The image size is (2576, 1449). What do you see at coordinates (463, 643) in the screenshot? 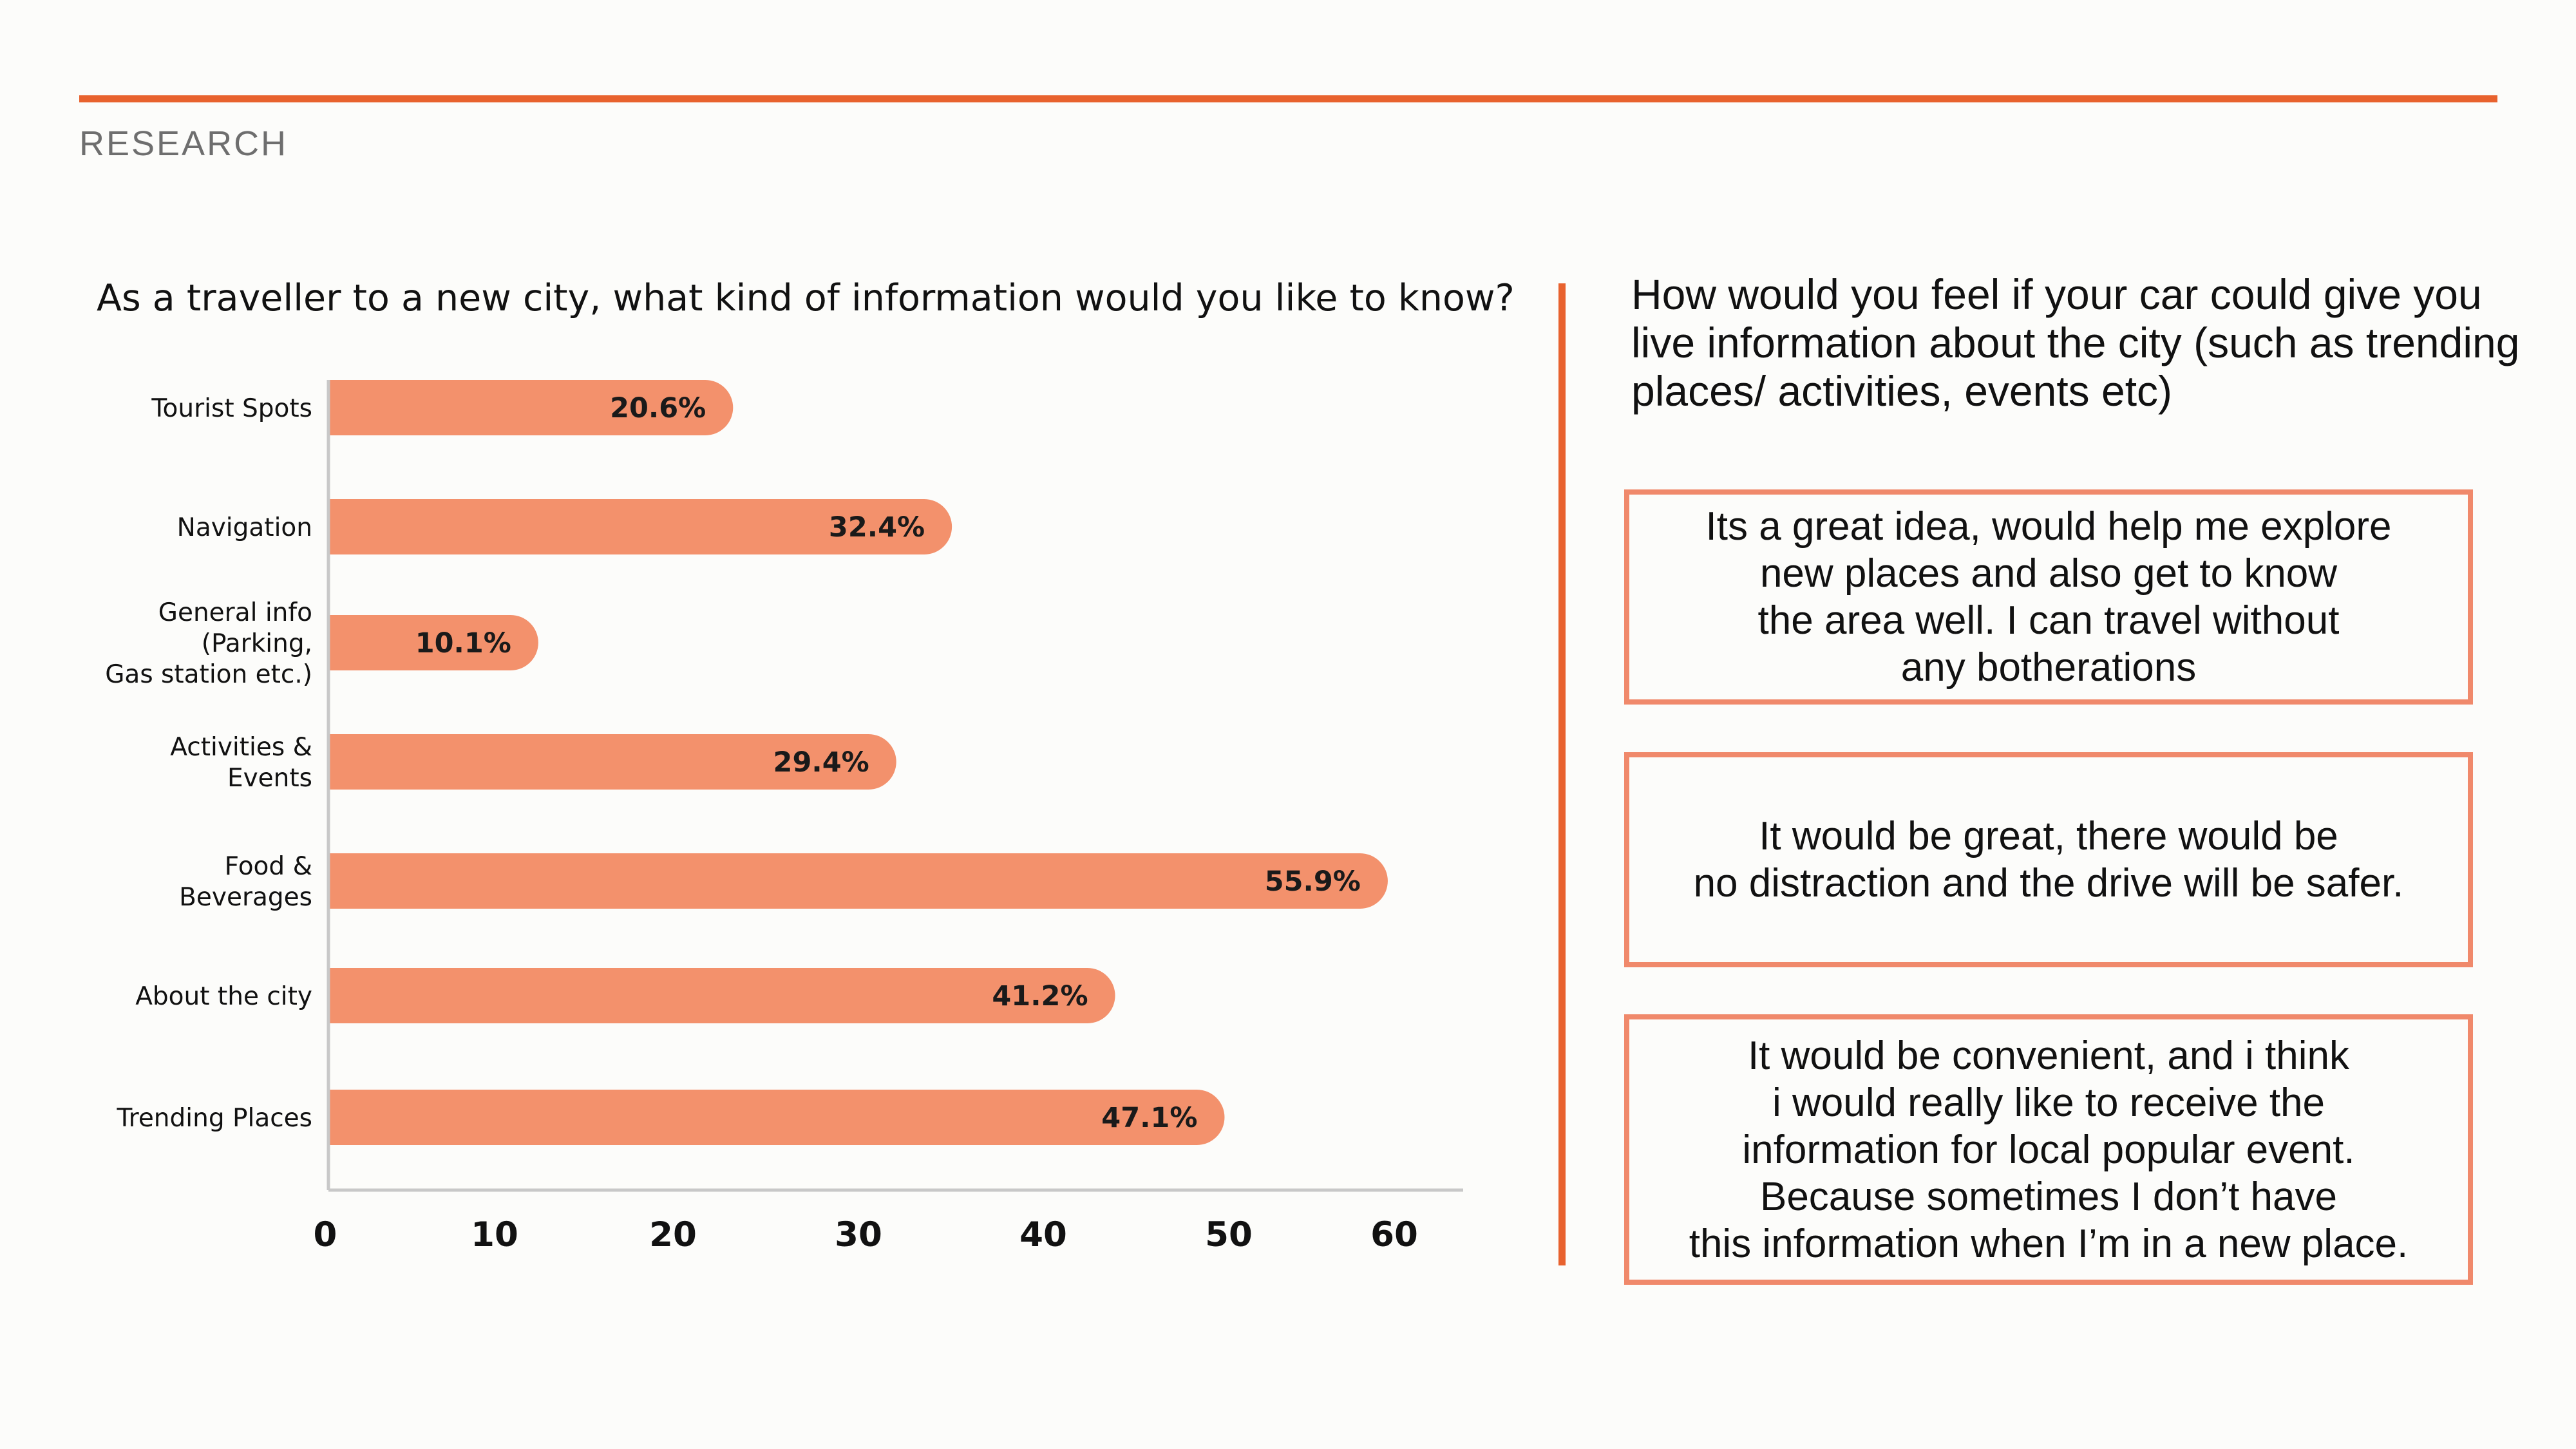
I see `bar-value-label-3: 10.1%` at bounding box center [463, 643].